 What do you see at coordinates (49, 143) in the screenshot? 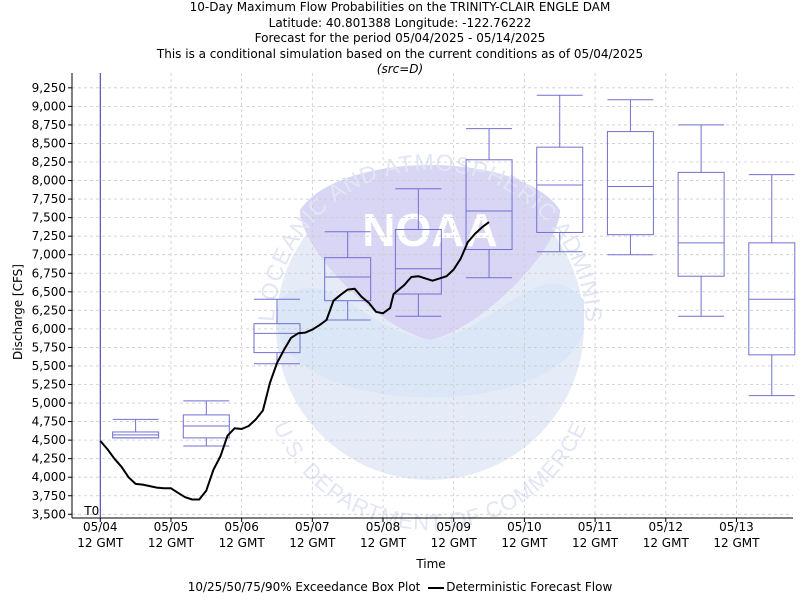
I see `y-tick-label: 8,500` at bounding box center [49, 143].